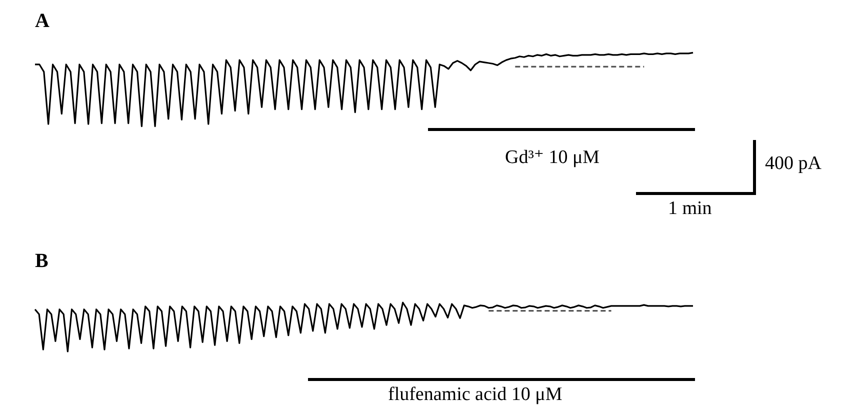 The width and height of the screenshot is (846, 411). I want to click on chart-title: B, so click(41, 261).